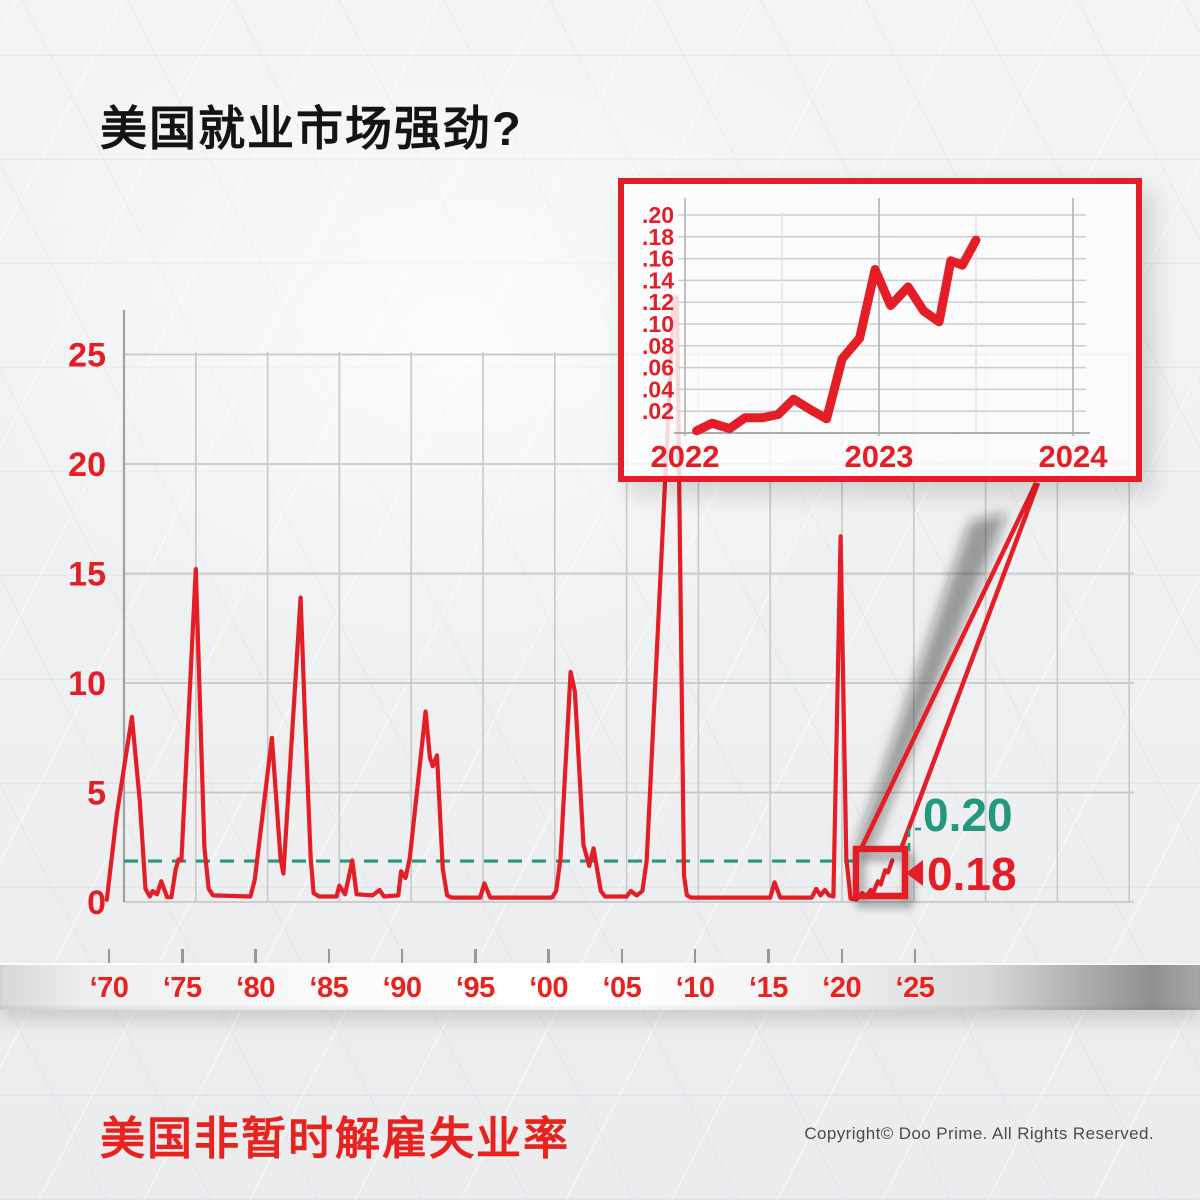 Image resolution: width=1200 pixels, height=1200 pixels. What do you see at coordinates (87, 684) in the screenshot?
I see `main-y-tick-label: 10` at bounding box center [87, 684].